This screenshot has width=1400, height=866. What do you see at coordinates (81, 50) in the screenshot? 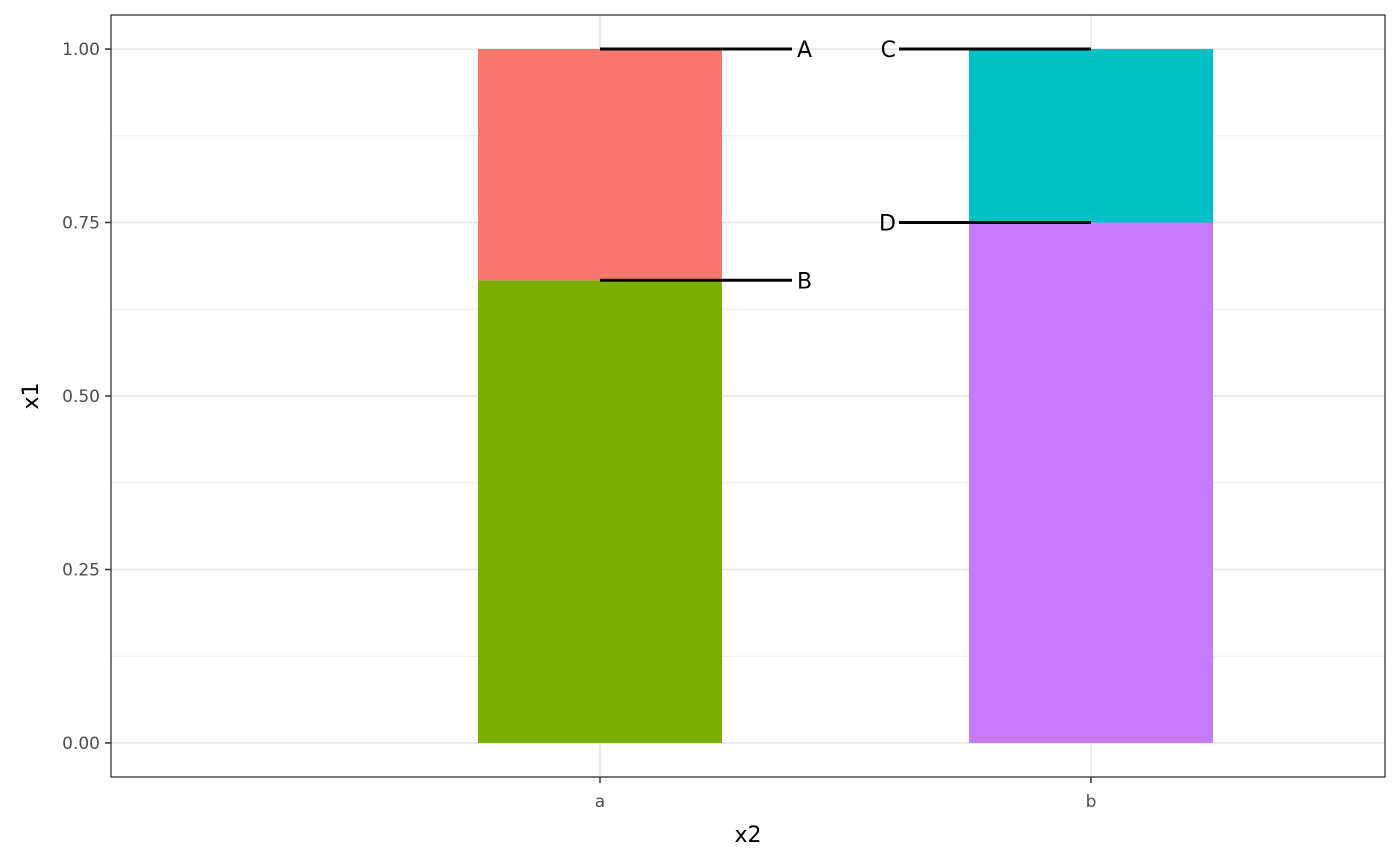
I see `y-tick-label: 1.00` at bounding box center [81, 50].